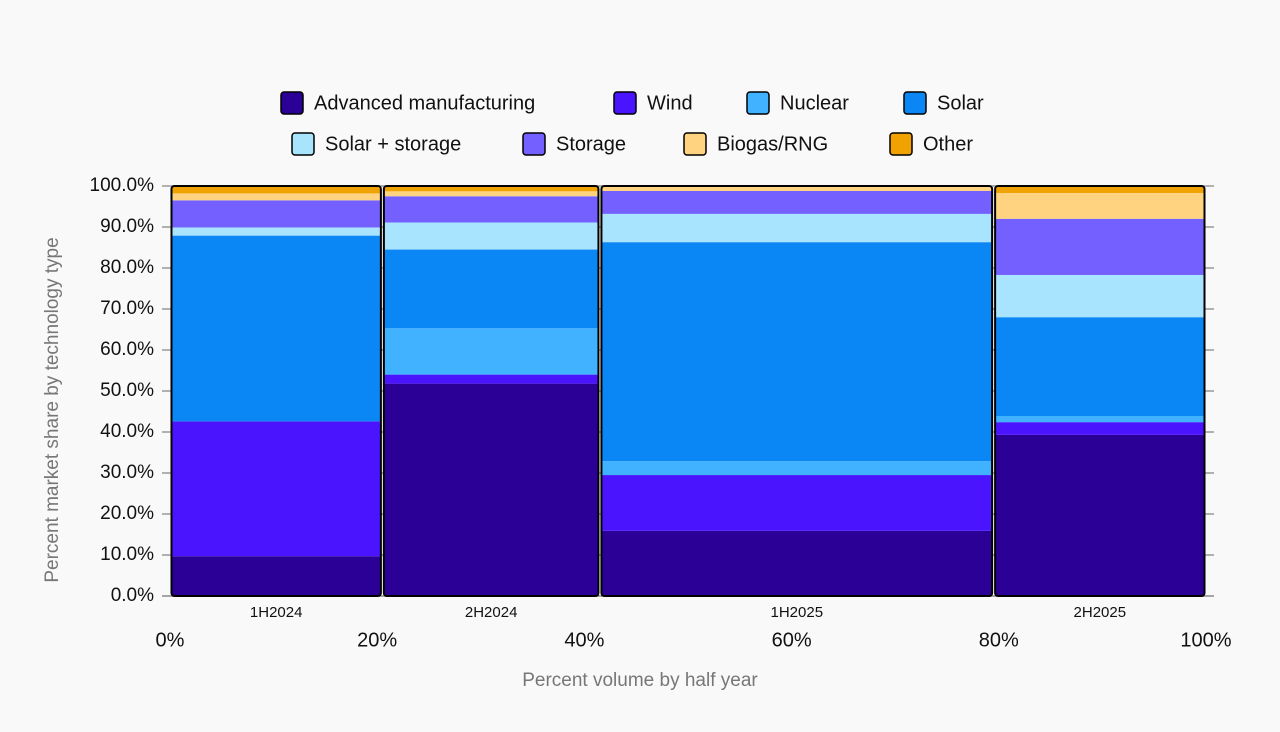  I want to click on legend-label: Nuclear, so click(814, 103).